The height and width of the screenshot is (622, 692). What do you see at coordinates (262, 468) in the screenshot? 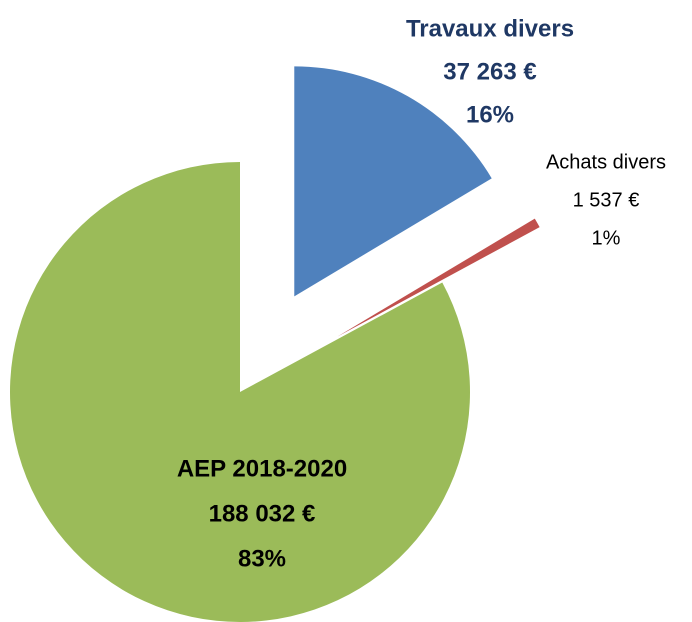
I see `slice-label: AEP 2018-2020` at bounding box center [262, 468].